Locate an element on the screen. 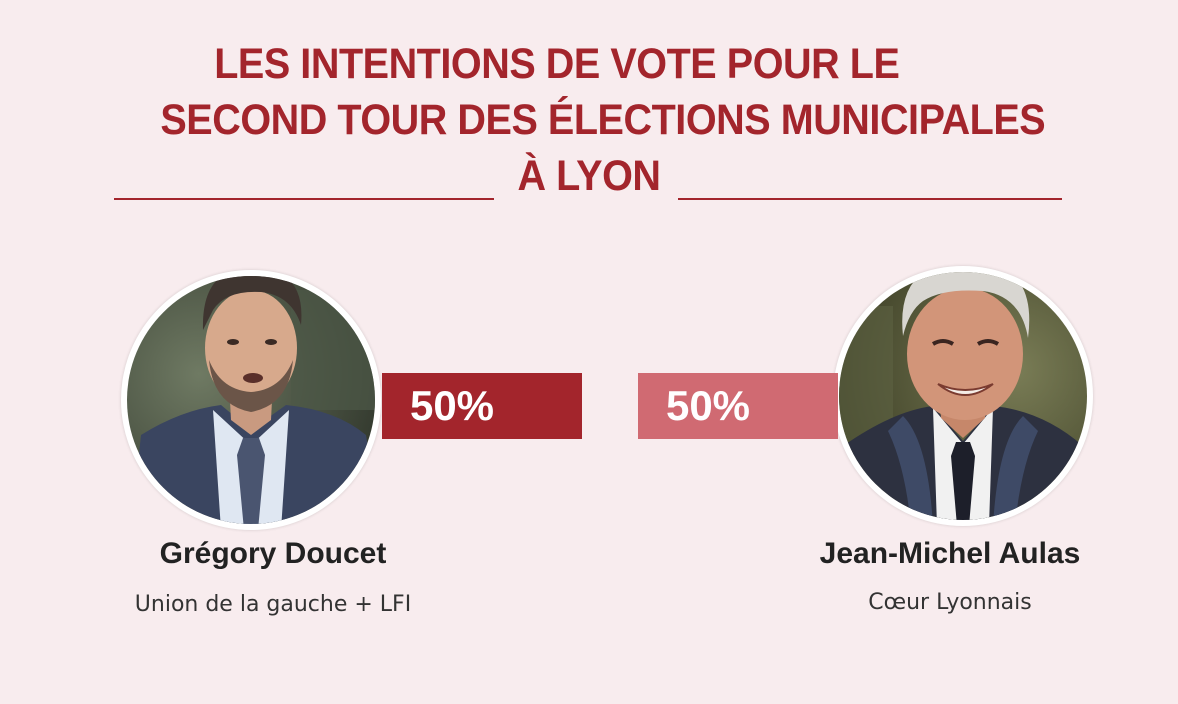  candidate-name-right: Jean-Michel Aulas is located at coordinates (950, 553).